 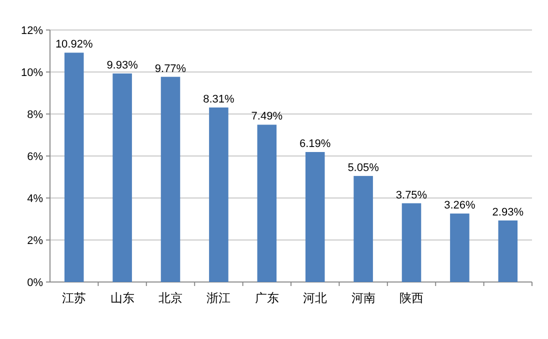 I want to click on x-tick-label: 浙江, so click(x=218, y=298).